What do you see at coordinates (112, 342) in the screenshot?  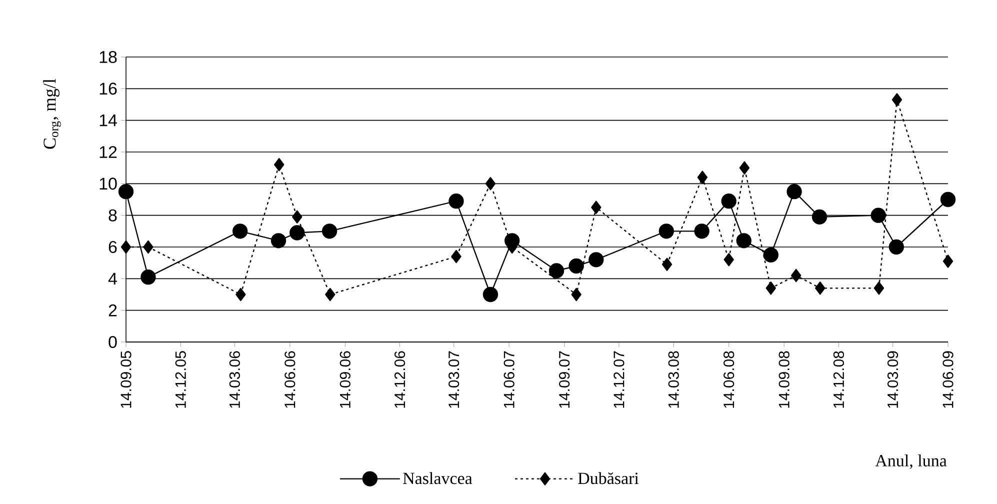 I see `y-tick-label: 0` at bounding box center [112, 342].